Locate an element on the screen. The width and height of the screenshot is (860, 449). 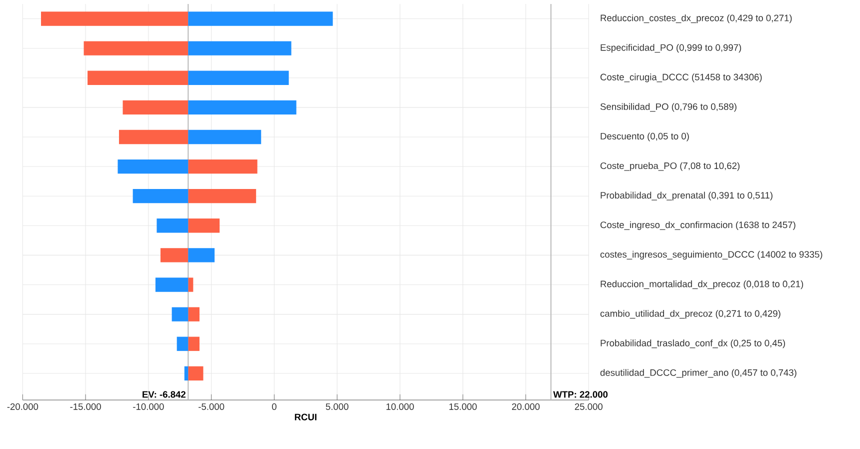
x-tick-label: 10.000 is located at coordinates (400, 406).